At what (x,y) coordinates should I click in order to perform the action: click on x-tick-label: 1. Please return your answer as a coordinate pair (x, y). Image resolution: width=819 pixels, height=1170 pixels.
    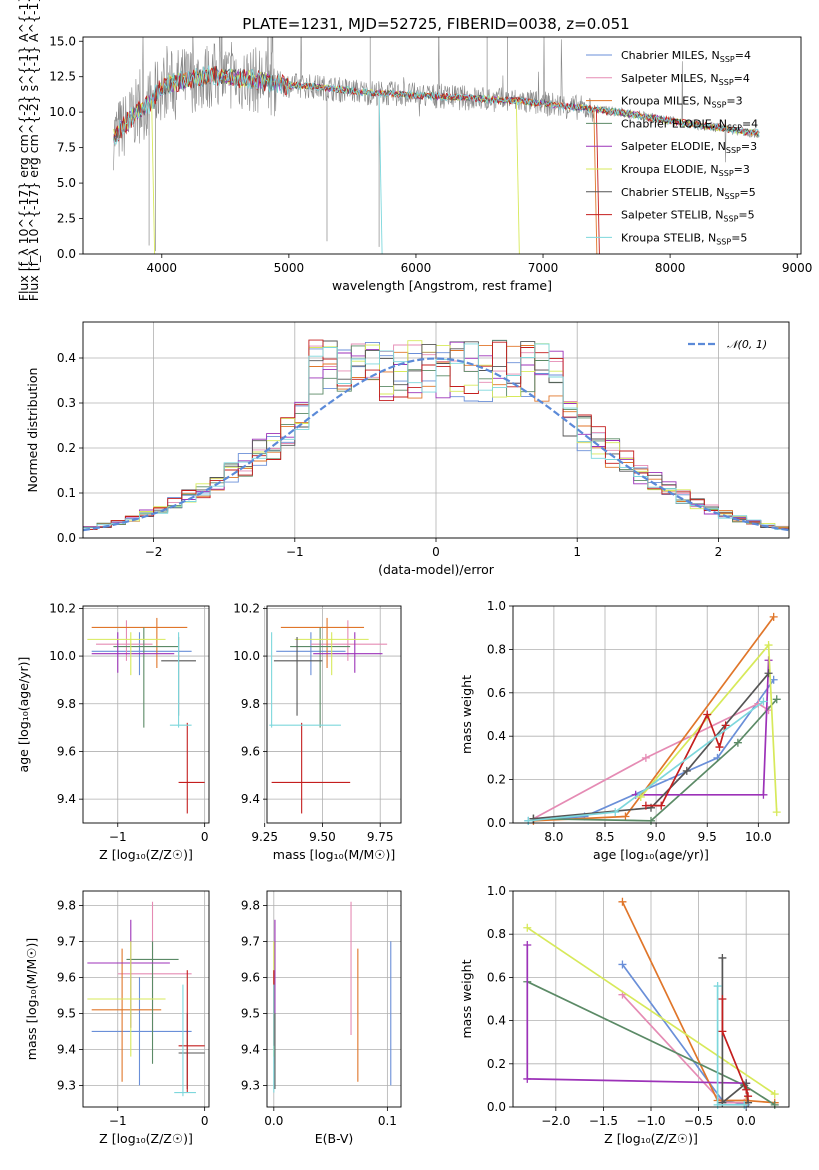
    Looking at the image, I should click on (577, 552).